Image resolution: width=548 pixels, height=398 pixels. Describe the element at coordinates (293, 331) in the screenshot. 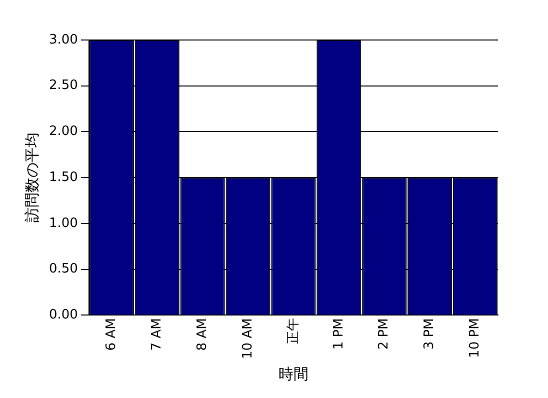

I see `x-tick-label: 正午` at that location.